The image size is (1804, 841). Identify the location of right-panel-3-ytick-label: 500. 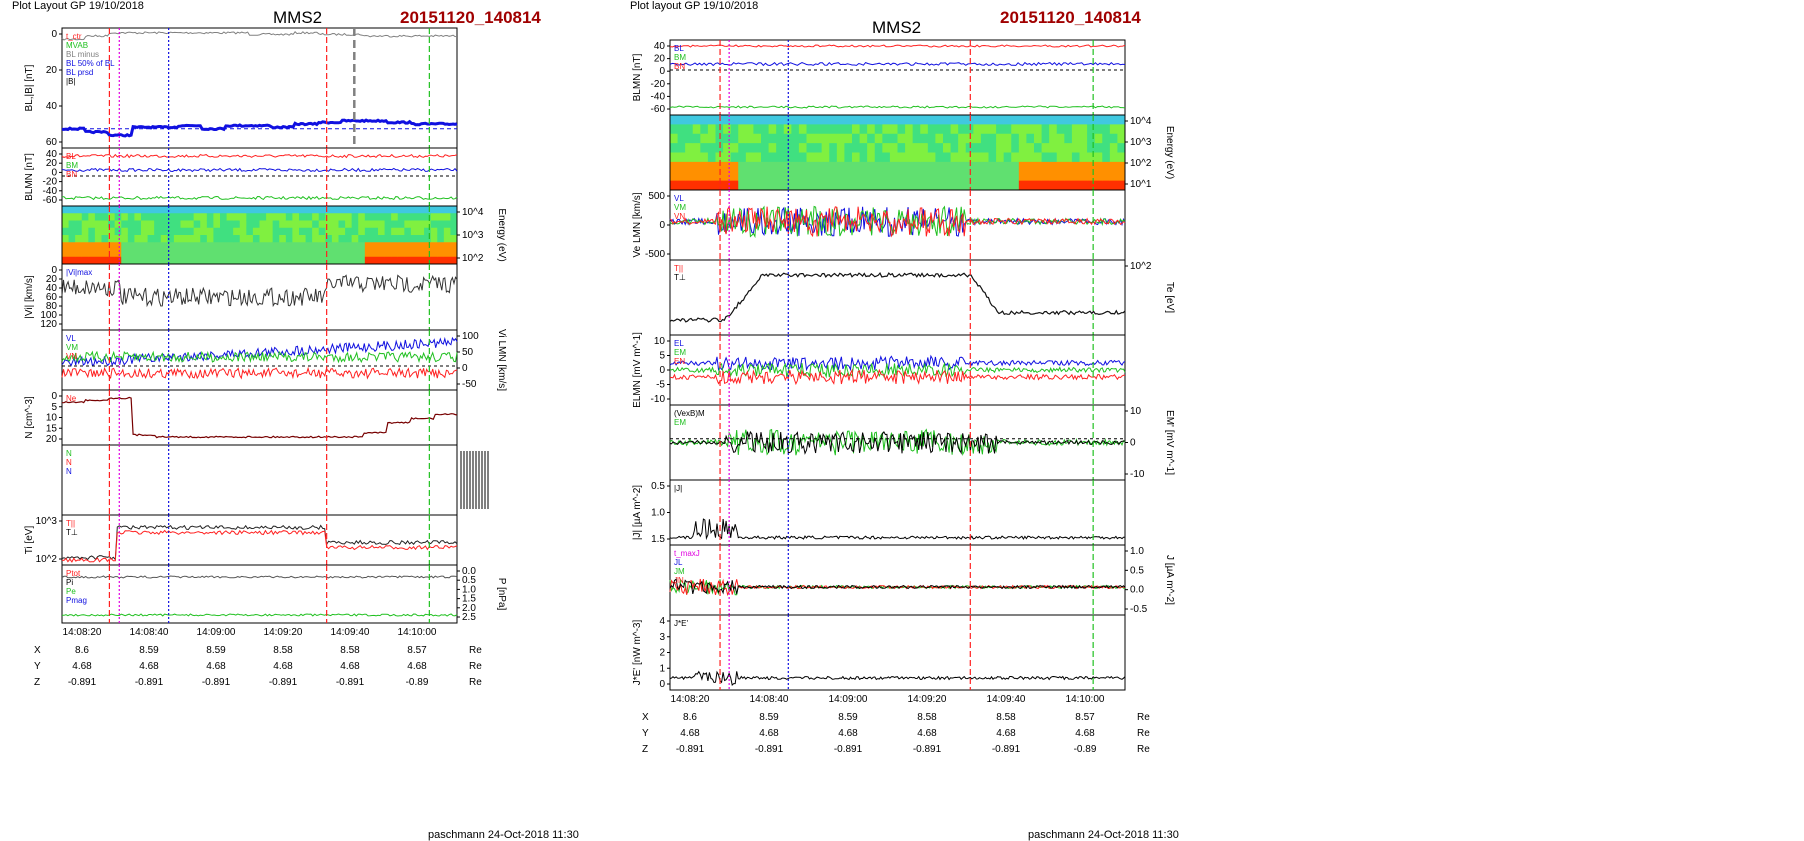
(656, 196).